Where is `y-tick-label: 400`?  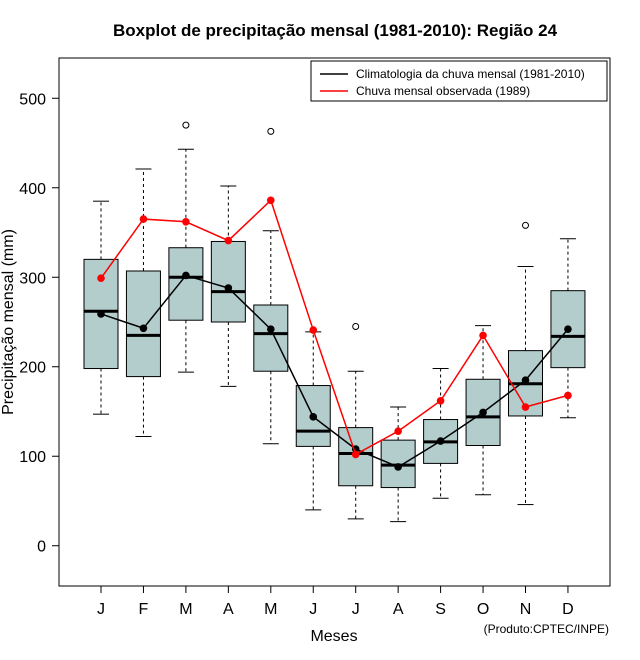 y-tick-label: 400 is located at coordinates (32, 189).